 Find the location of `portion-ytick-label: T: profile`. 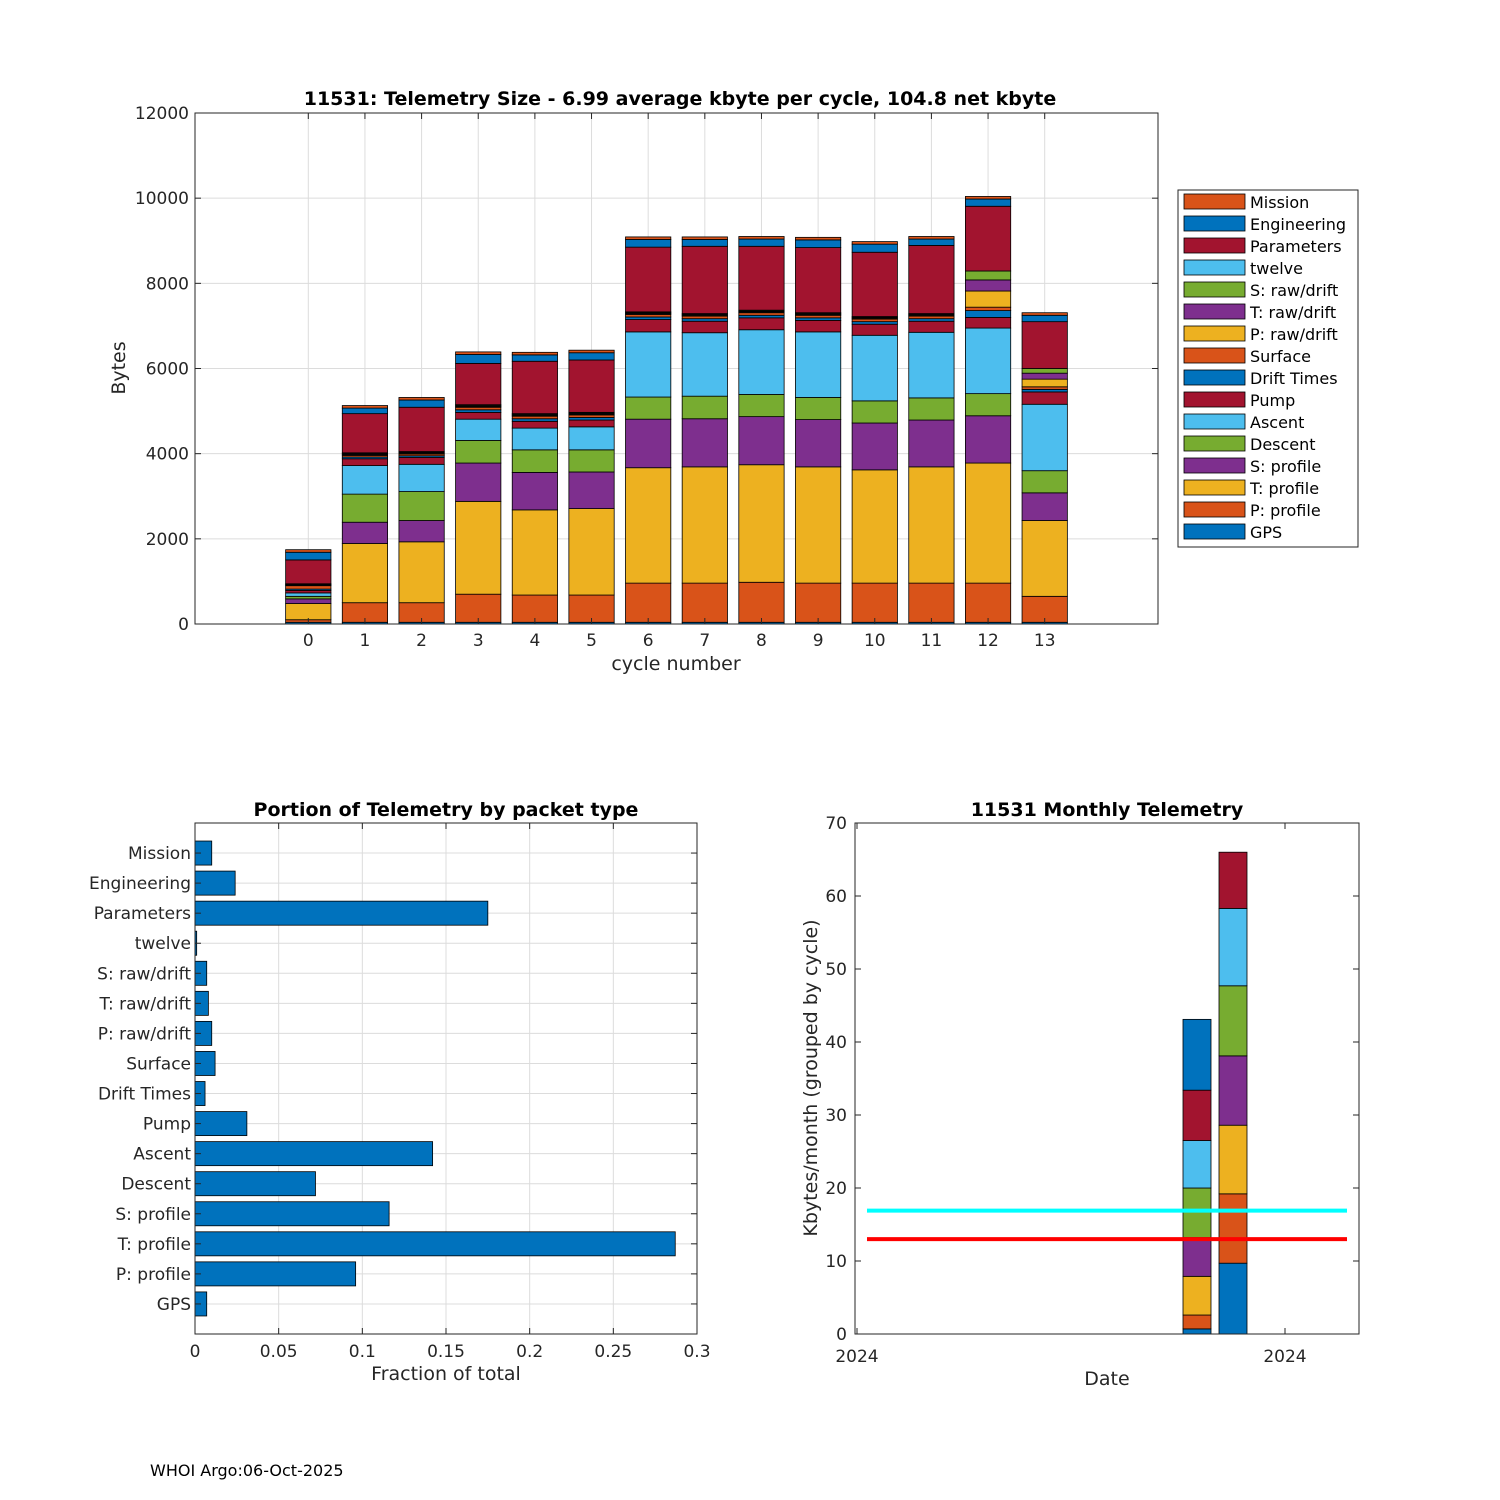

portion-ytick-label: T: profile is located at coordinates (154, 1245).